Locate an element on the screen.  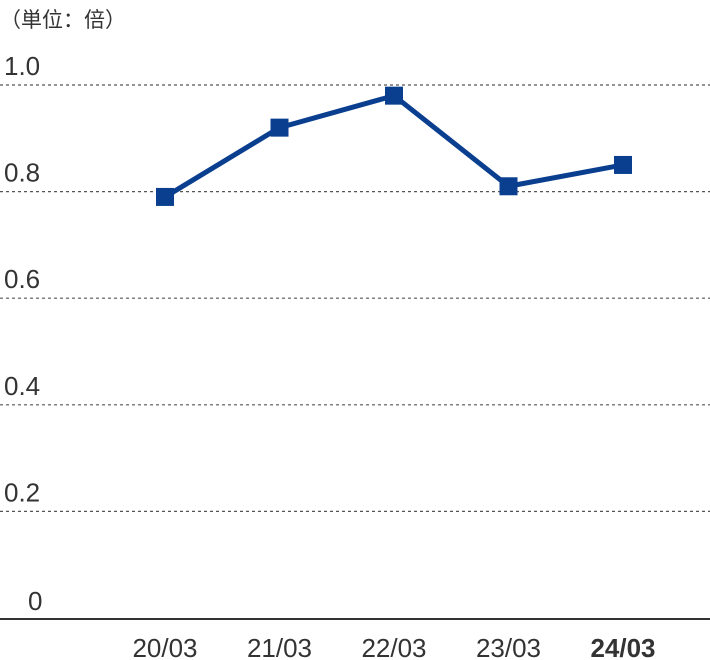
data-series is located at coordinates (394, 146).